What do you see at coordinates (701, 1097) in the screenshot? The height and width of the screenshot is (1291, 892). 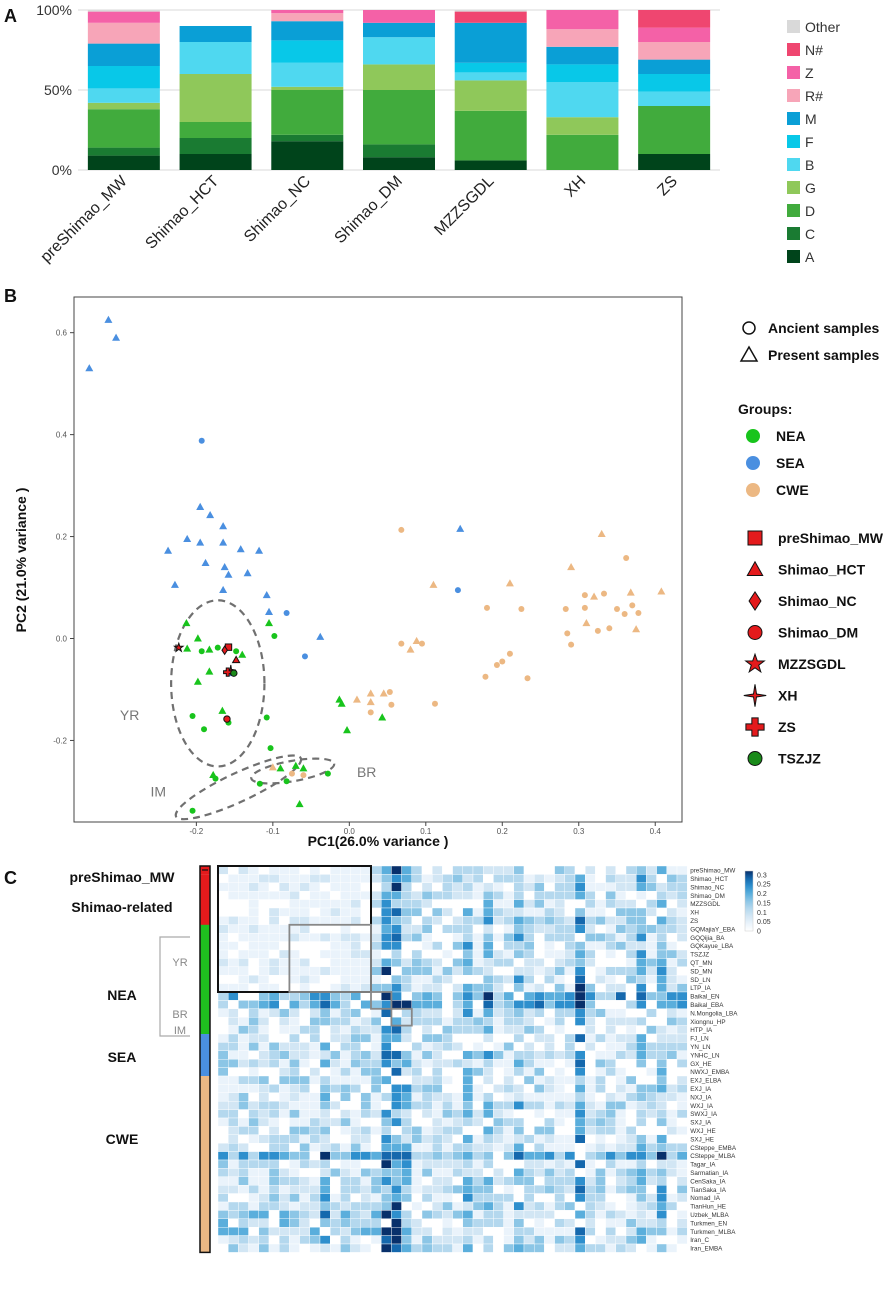 I see `heatmap-row-label-nxj-ia: NXJ_IA` at bounding box center [701, 1097].